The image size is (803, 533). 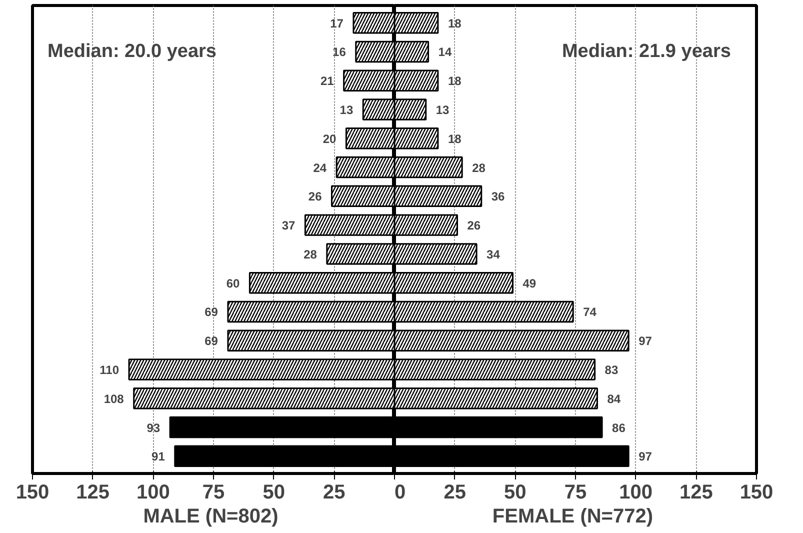 I want to click on data-label: 14, so click(x=445, y=52).